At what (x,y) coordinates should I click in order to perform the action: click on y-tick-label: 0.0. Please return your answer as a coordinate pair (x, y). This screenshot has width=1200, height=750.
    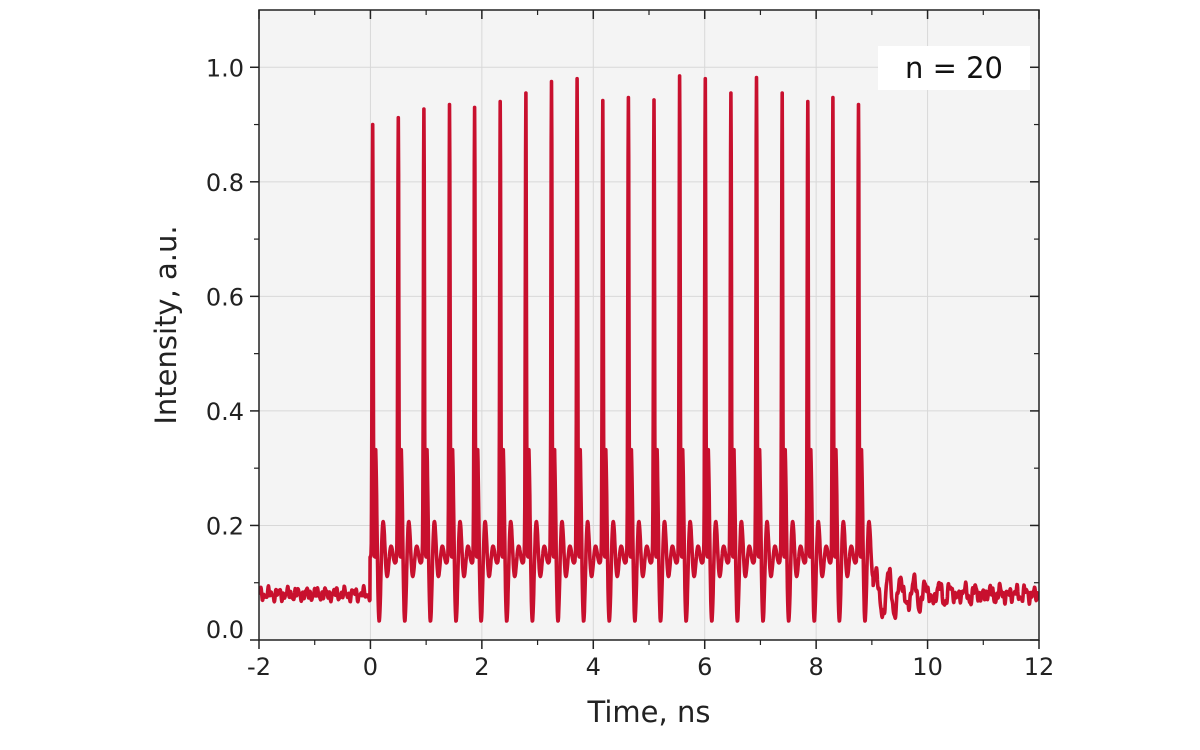
    Looking at the image, I should click on (225, 630).